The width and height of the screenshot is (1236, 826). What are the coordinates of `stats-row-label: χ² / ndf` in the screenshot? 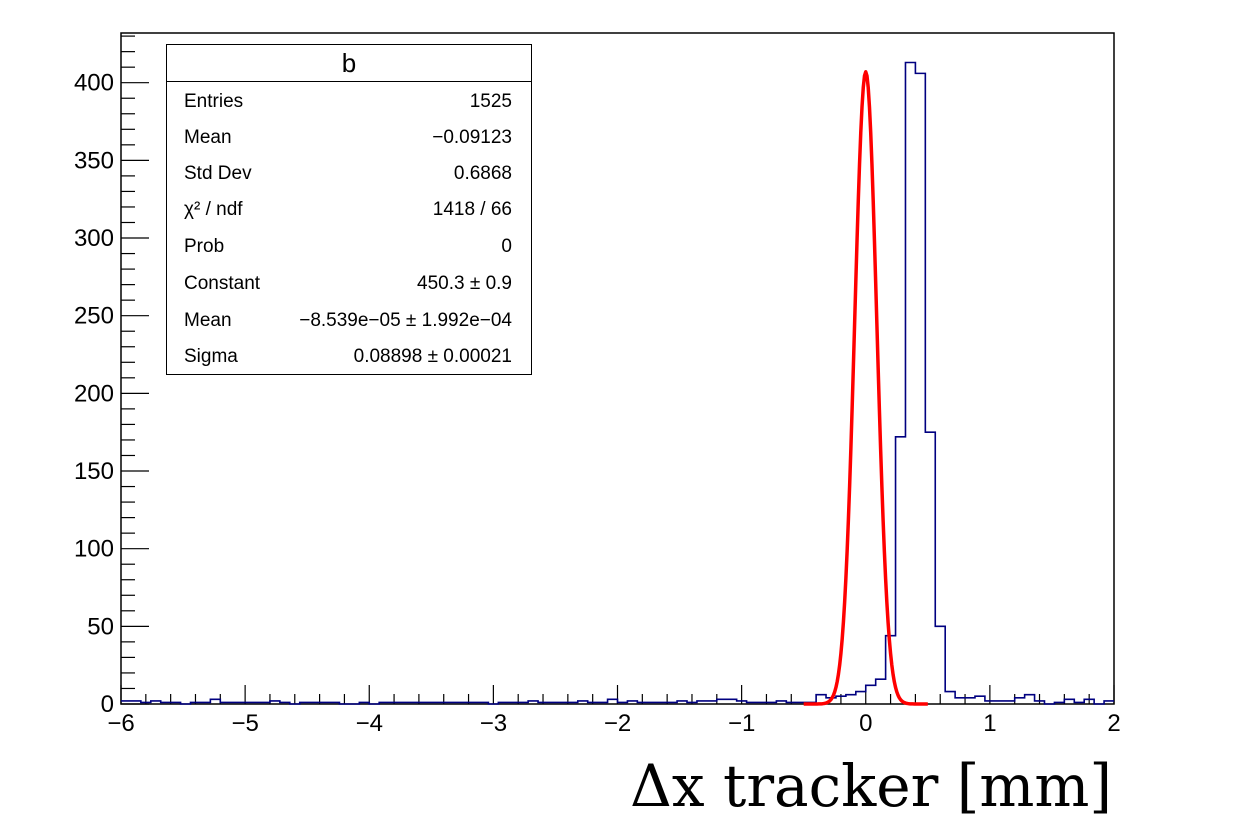 It's located at (213, 209).